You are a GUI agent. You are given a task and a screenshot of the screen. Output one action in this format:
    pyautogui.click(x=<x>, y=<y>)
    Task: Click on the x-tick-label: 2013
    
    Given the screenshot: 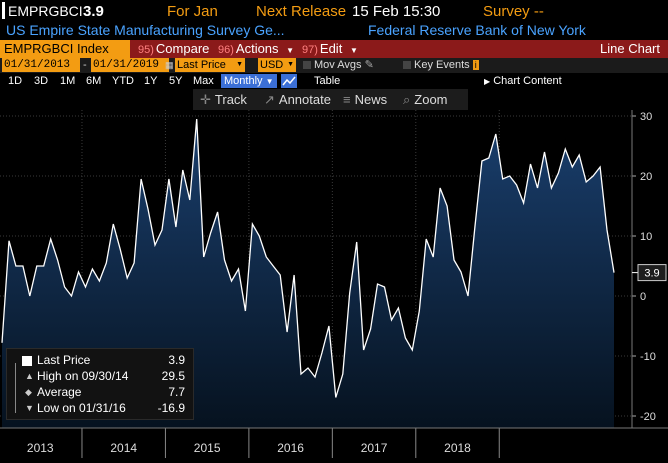 What is the action you would take?
    pyautogui.click(x=40, y=448)
    